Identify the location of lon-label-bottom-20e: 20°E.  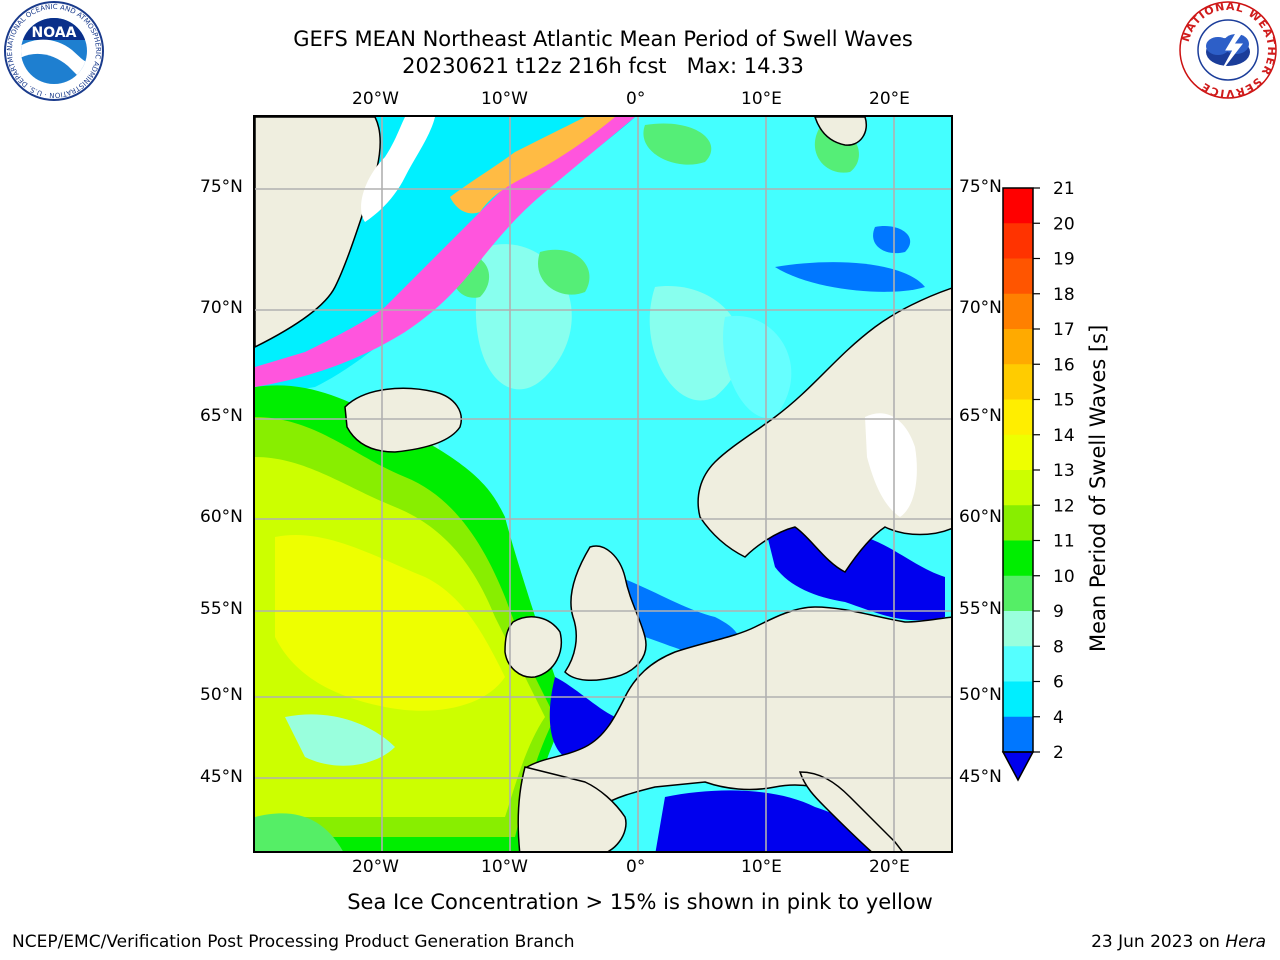
(889, 867).